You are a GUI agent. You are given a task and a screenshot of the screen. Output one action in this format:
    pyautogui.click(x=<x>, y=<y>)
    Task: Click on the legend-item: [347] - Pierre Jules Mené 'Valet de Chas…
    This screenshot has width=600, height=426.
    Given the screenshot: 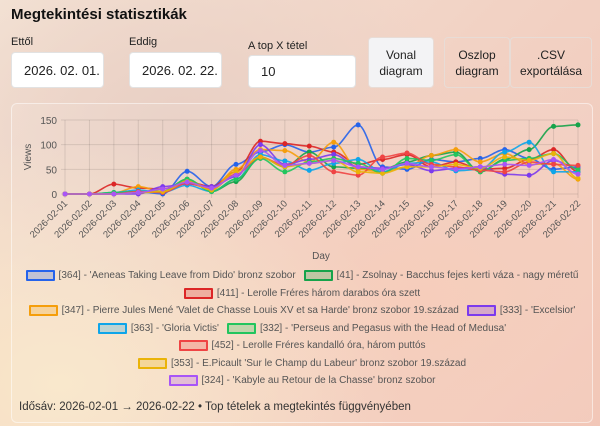 What is the action you would take?
    pyautogui.click(x=243, y=311)
    